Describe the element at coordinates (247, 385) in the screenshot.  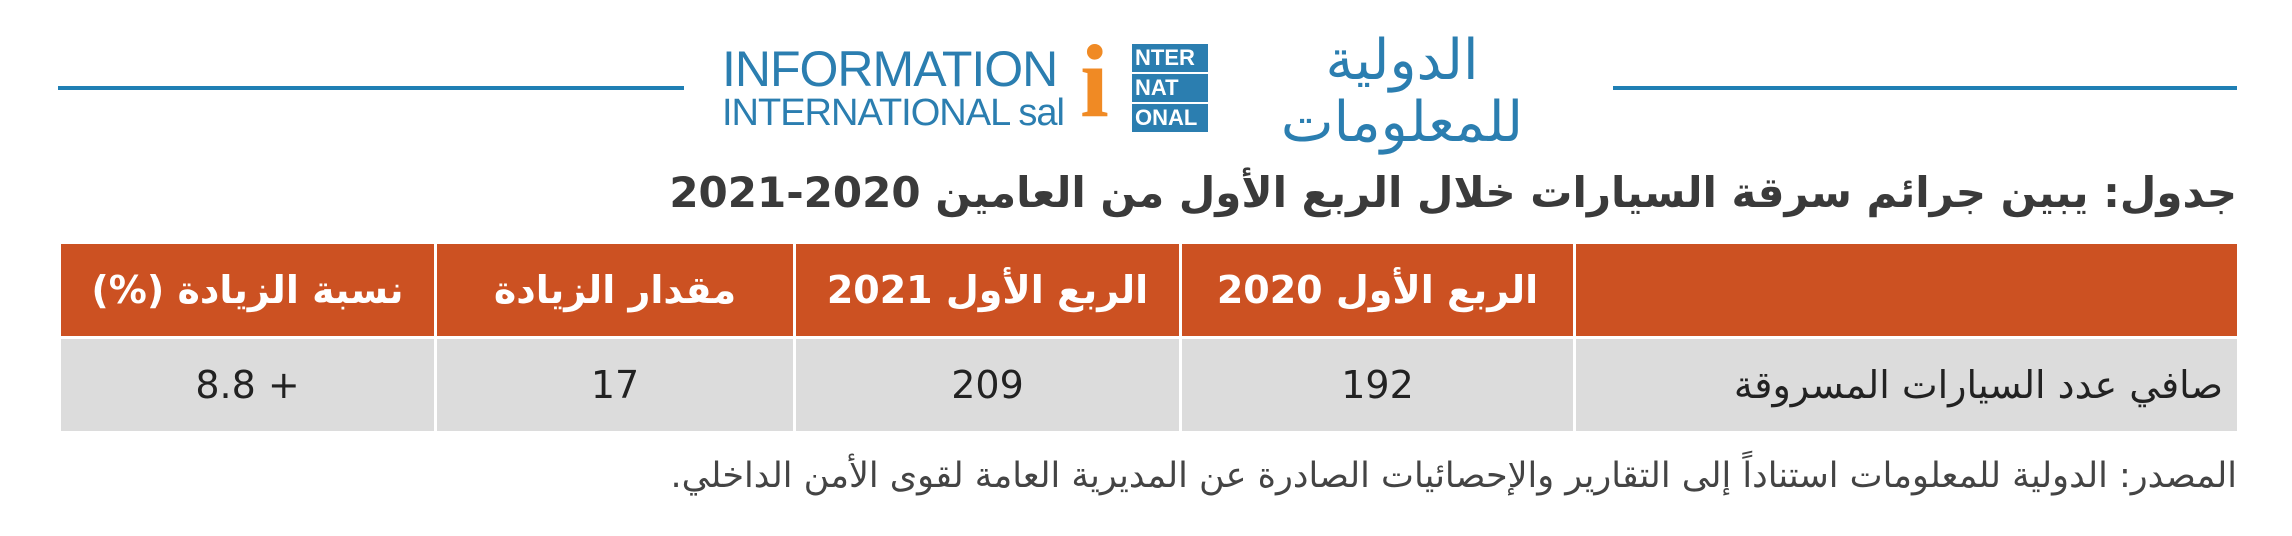
I see `table-cell: + 8.8` at that location.